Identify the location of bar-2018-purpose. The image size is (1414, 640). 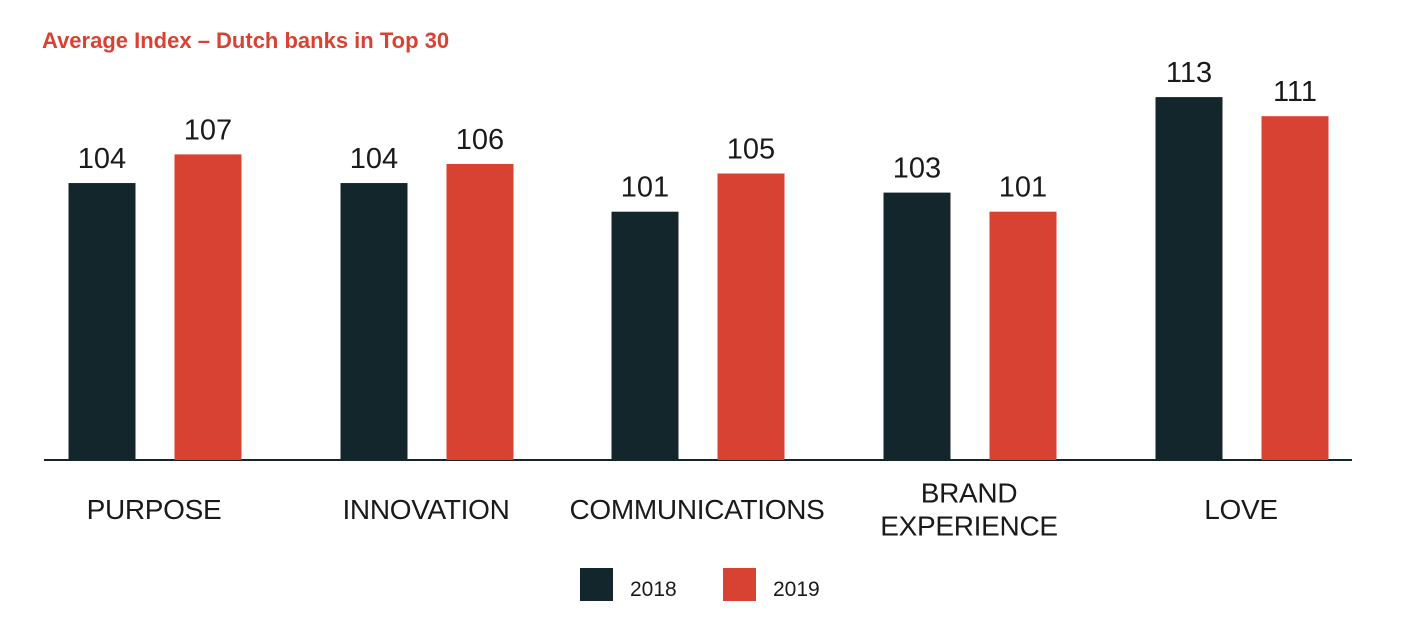
(102, 322).